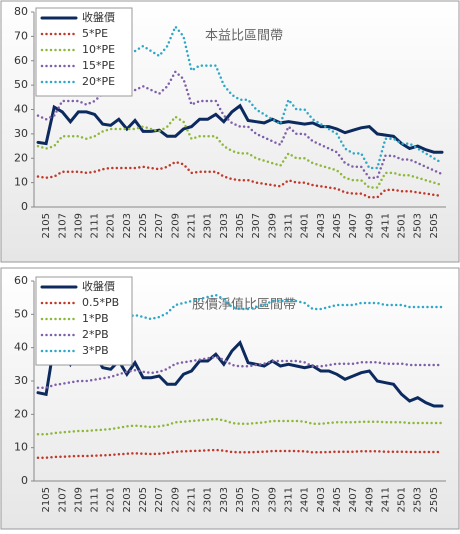 The height and width of the screenshot is (534, 460). I want to click on y-tick-label: 70, so click(21, 35).